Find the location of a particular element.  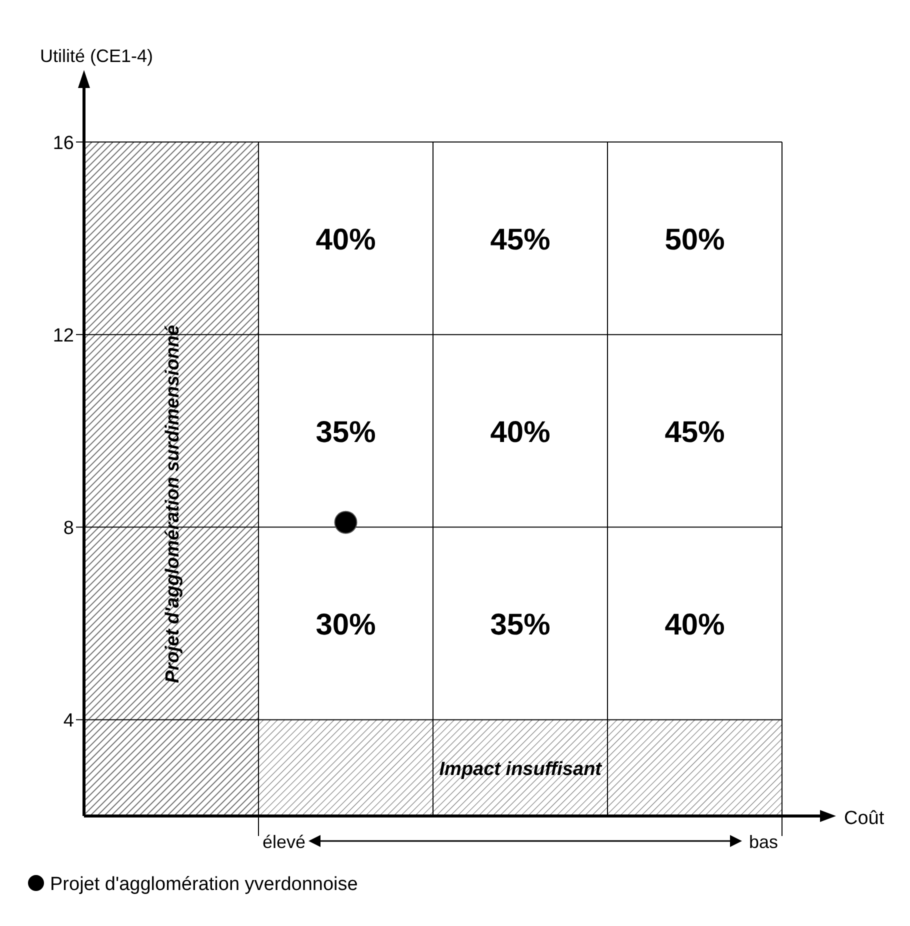

legend-label: Projet d'agglomération yverdonnoise is located at coordinates (204, 884).